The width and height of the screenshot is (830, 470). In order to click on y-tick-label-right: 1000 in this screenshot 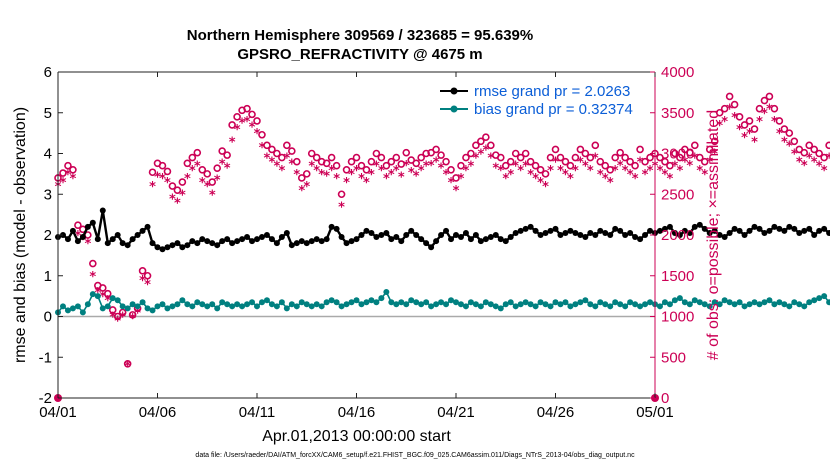, I will do `click(677, 317)`.